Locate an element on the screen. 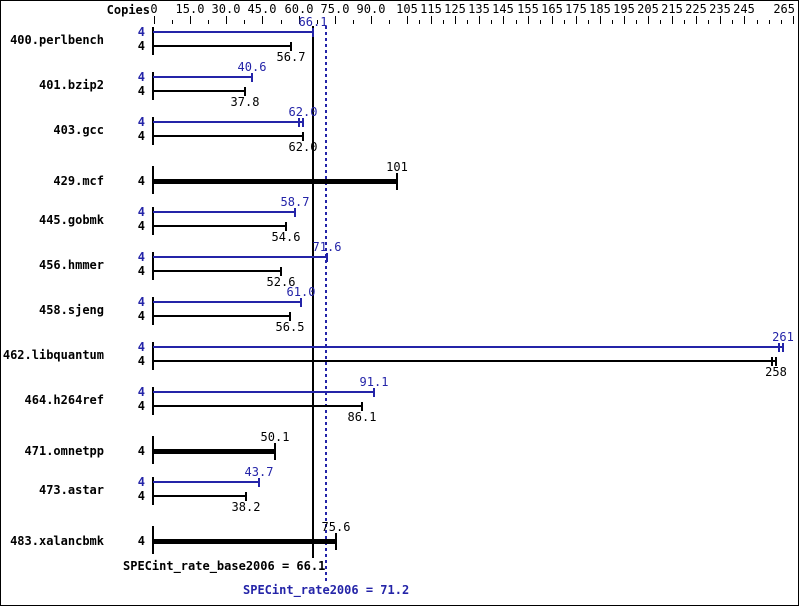  axis-tick-label: 30.0 is located at coordinates (226, 9).